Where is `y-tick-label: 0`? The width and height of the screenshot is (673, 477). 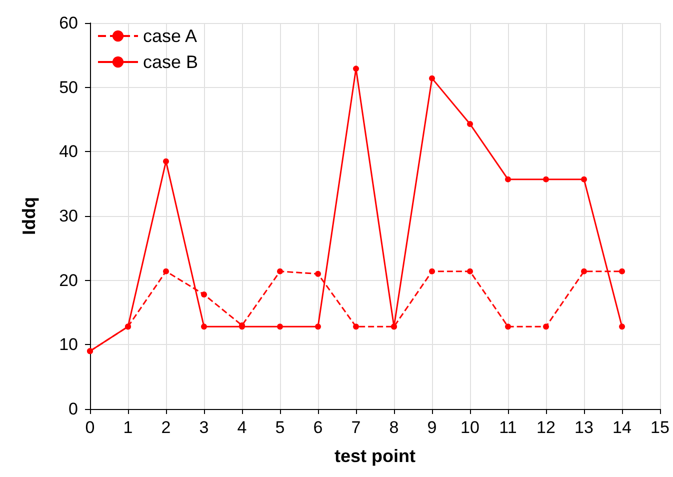
y-tick-label: 0 is located at coordinates (73, 409).